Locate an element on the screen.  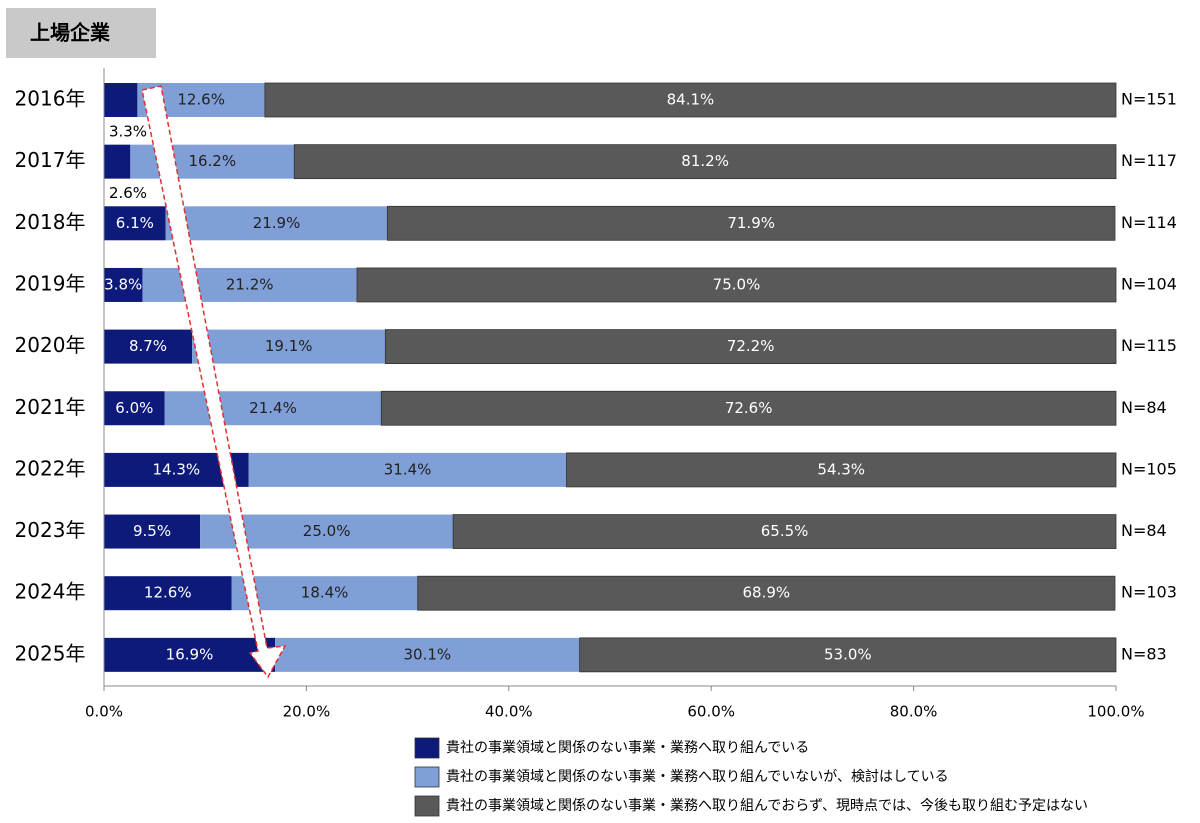
value-label: 6.0% is located at coordinates (134, 408).